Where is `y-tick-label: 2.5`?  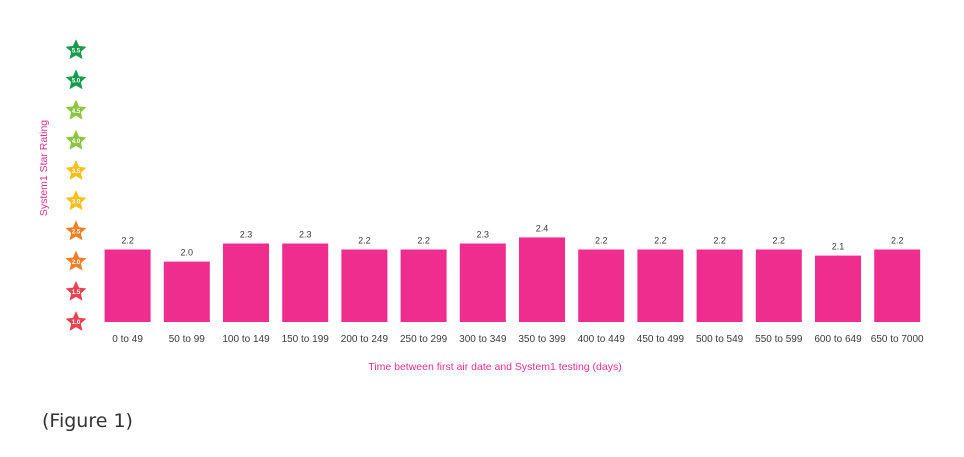 y-tick-label: 2.5 is located at coordinates (76, 233).